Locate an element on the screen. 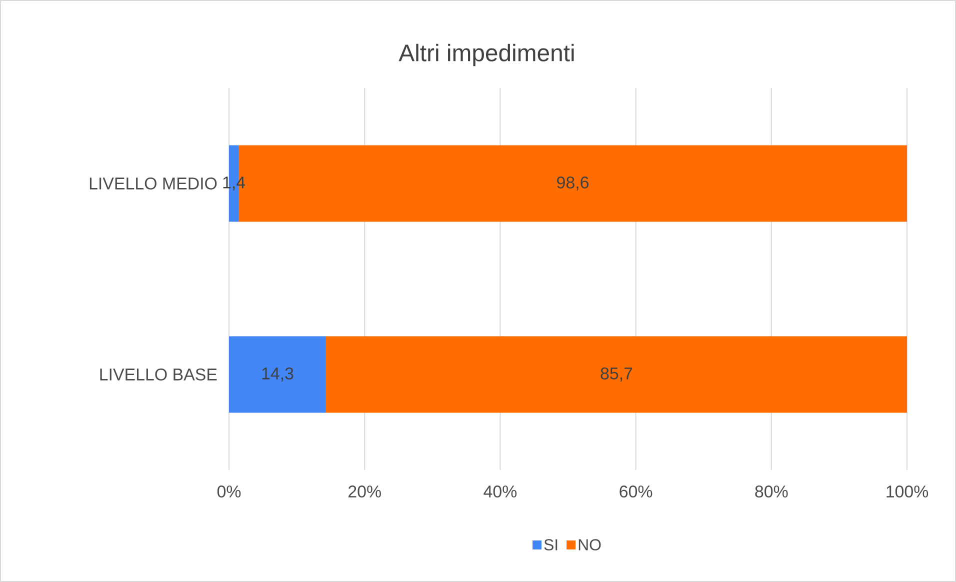 This screenshot has width=956, height=582. x-tick-label: 20% is located at coordinates (364, 492).